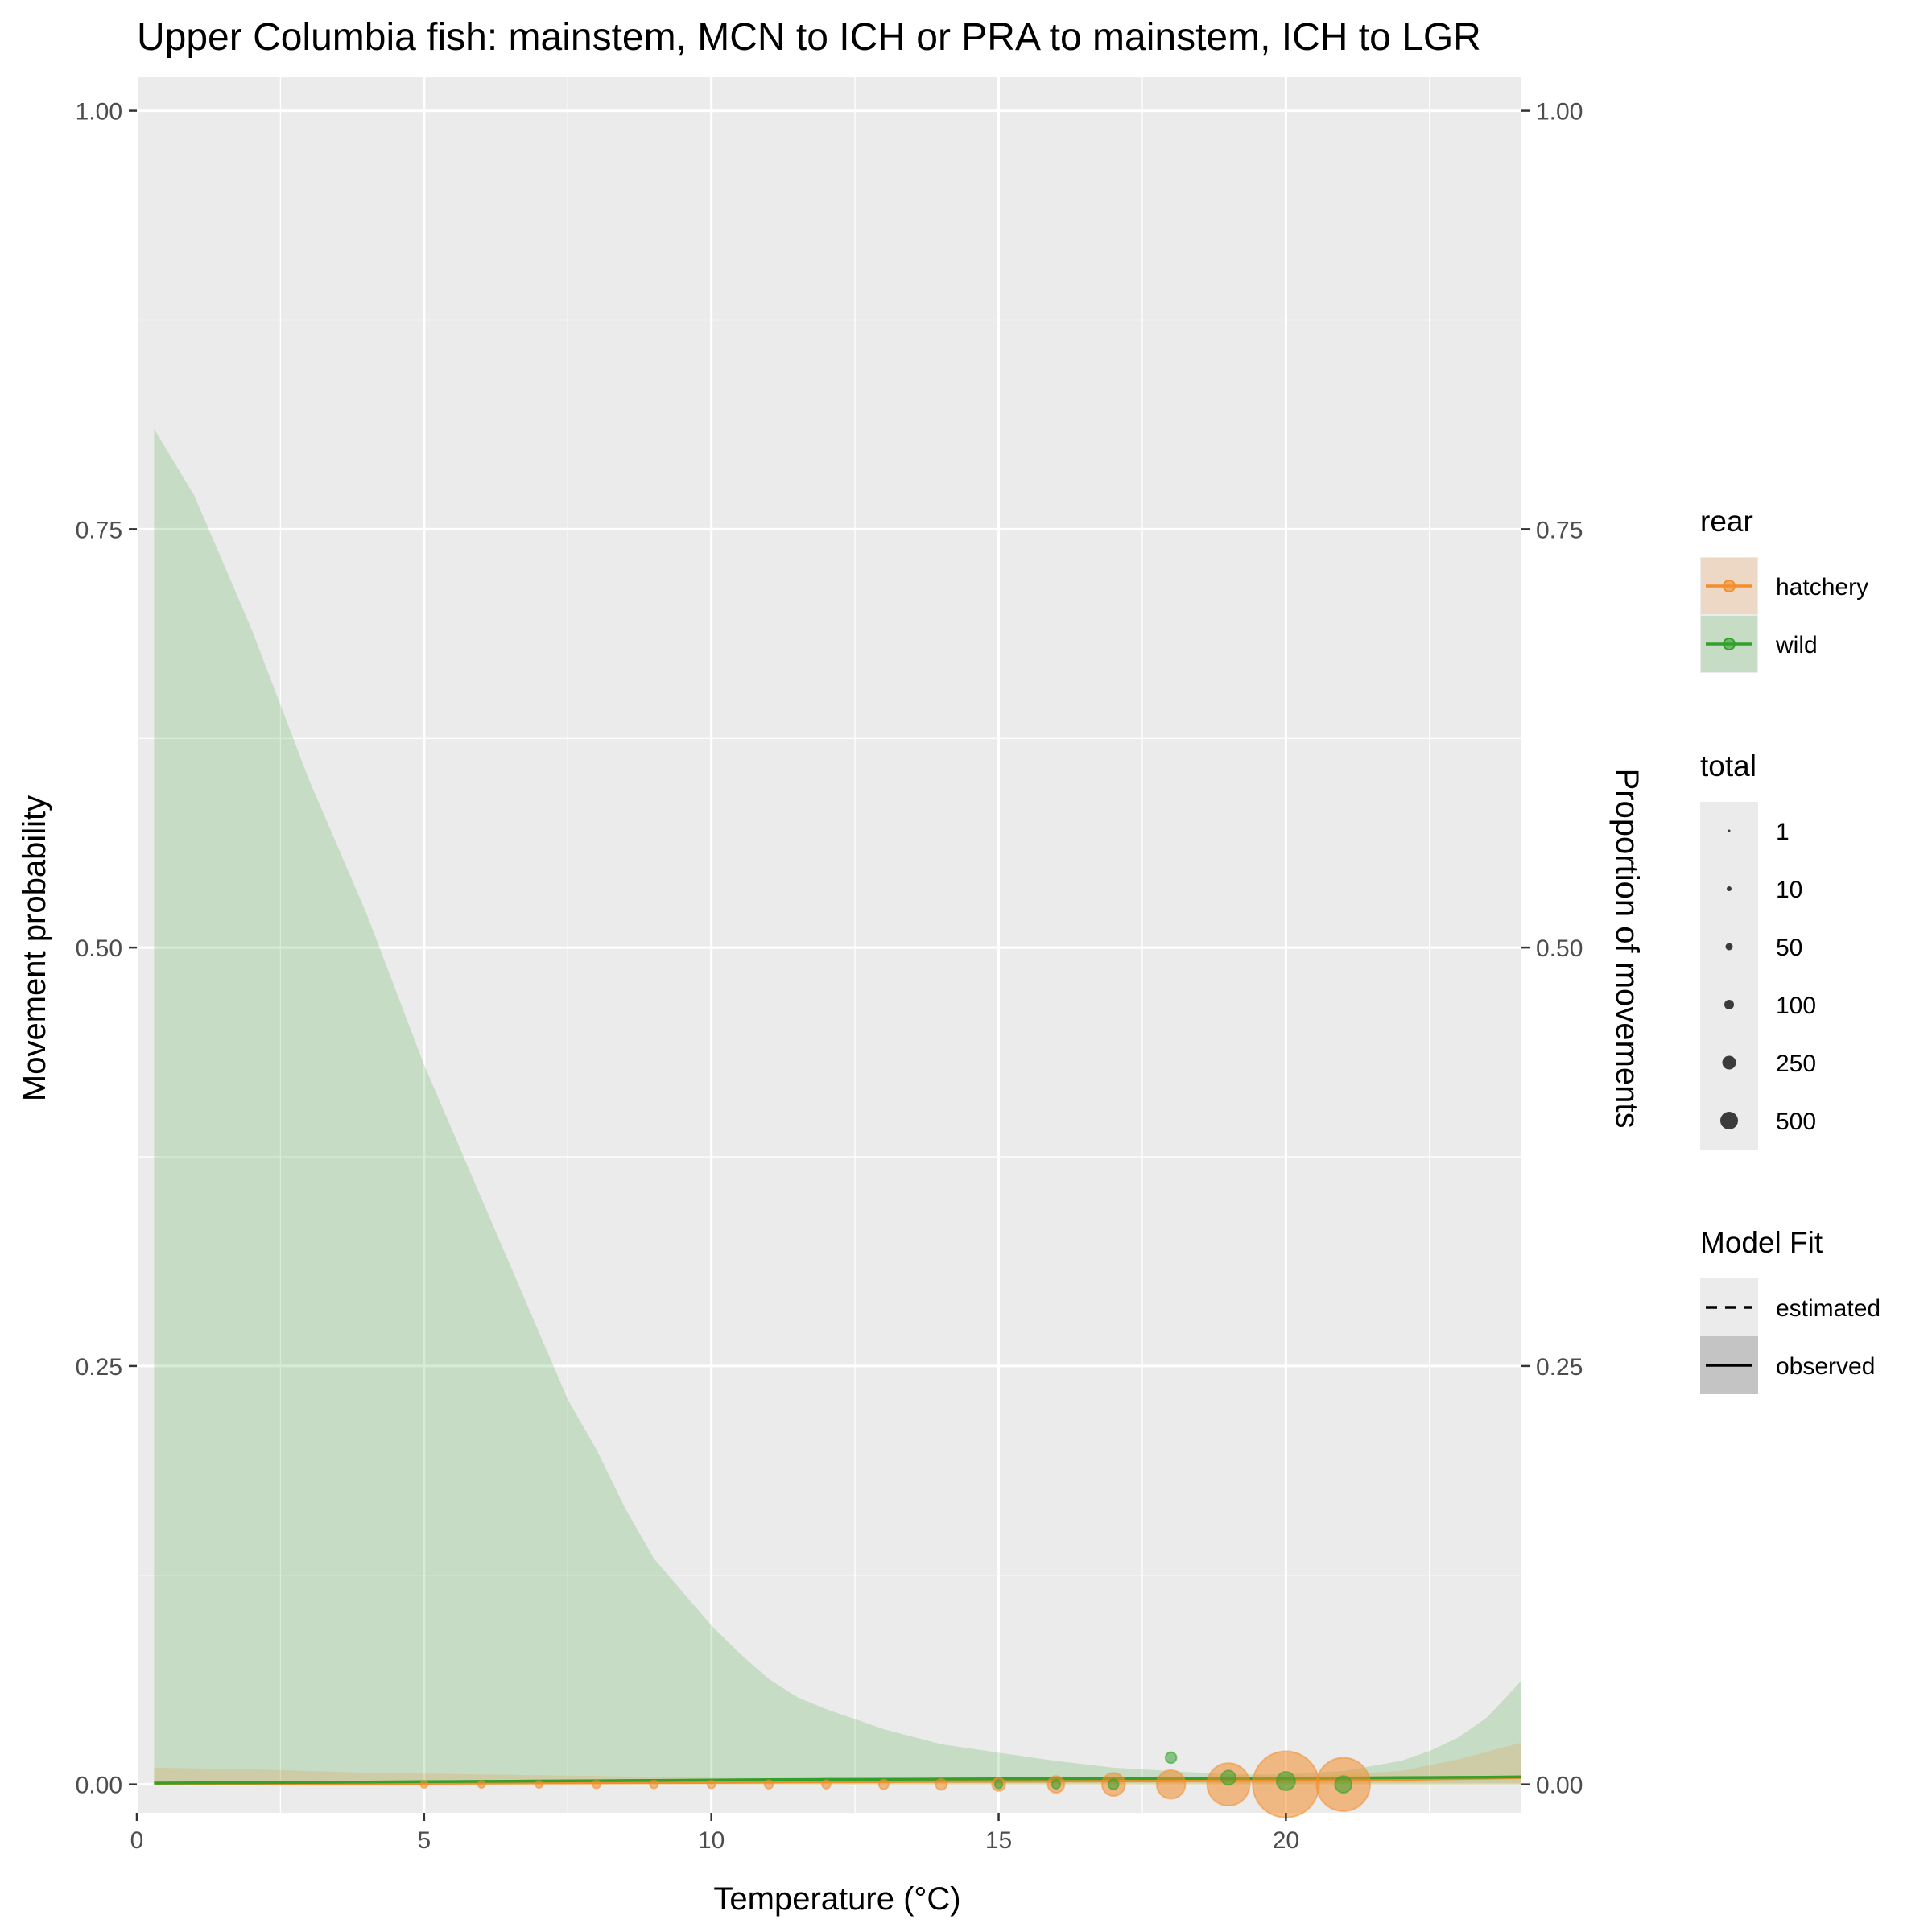 Image resolution: width=1932 pixels, height=1932 pixels. Describe the element at coordinates (1559, 530) in the screenshot. I see `y-right-tick-label: 0.75` at that location.